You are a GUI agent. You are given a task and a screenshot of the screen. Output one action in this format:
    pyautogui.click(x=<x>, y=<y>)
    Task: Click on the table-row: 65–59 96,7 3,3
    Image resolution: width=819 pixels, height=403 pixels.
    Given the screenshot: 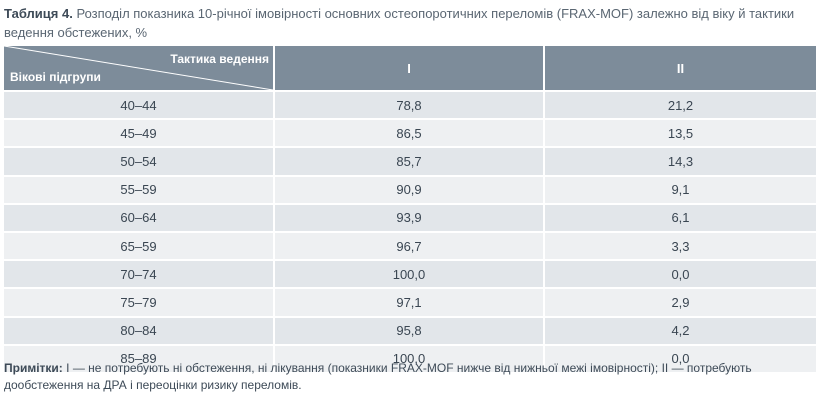 What is the action you would take?
    pyautogui.click(x=410, y=245)
    